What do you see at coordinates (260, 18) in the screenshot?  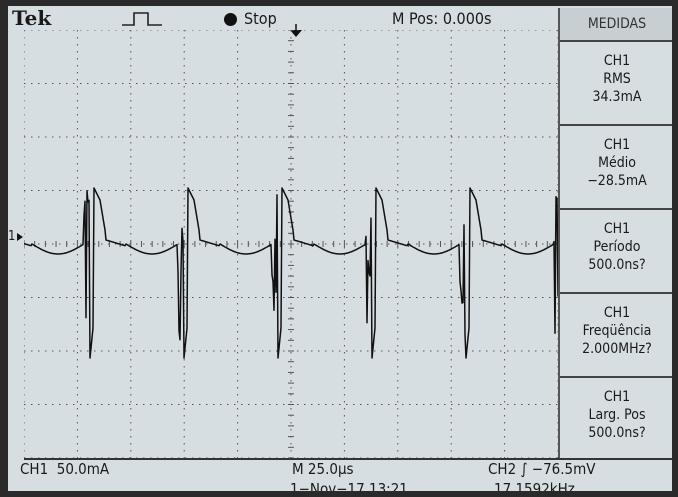 I see `run-status: Stop` at bounding box center [260, 18].